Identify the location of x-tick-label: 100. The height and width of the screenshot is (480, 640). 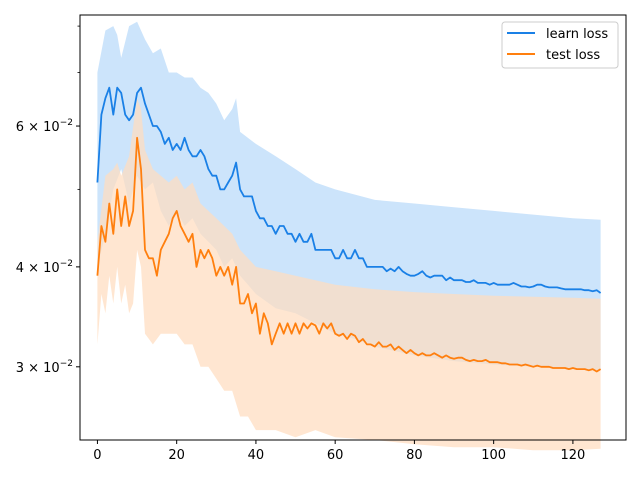
(493, 455).